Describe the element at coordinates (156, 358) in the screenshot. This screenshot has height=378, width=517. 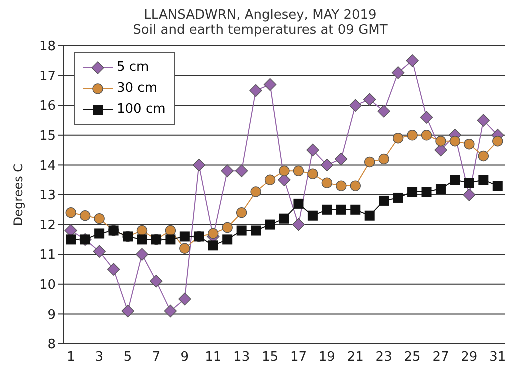
I see `x-tick-label: 7` at that location.